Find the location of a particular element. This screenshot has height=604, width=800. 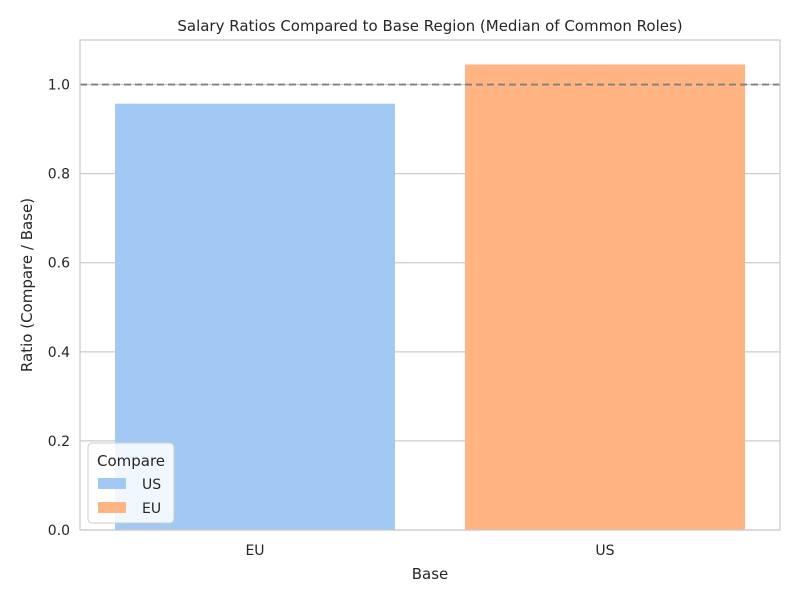

y-tick-label: 0.6 is located at coordinates (59, 264).